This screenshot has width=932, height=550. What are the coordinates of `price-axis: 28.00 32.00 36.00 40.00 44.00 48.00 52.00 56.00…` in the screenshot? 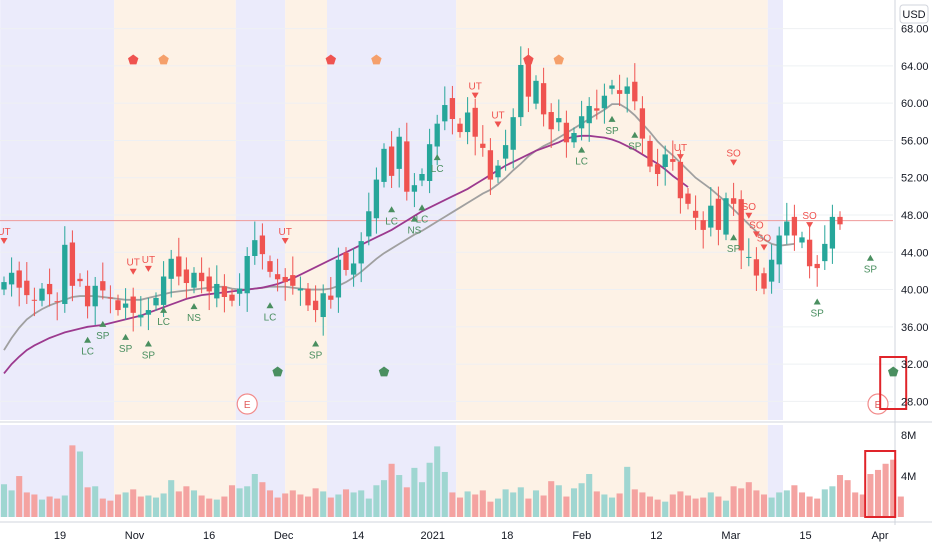 It's located at (914, 243).